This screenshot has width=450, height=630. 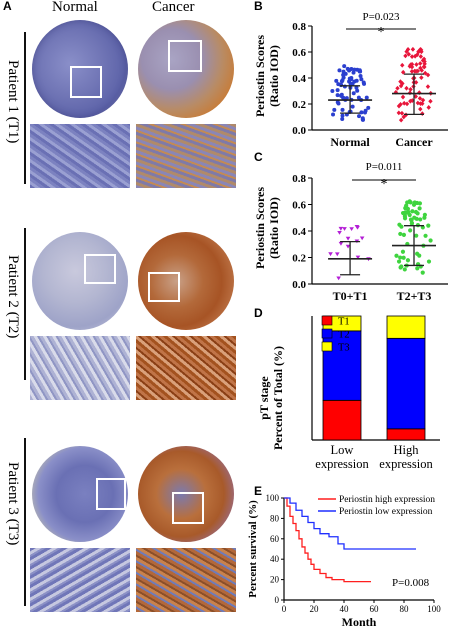 I want to click on legend-label: Periostin high expression, so click(x=387, y=500).